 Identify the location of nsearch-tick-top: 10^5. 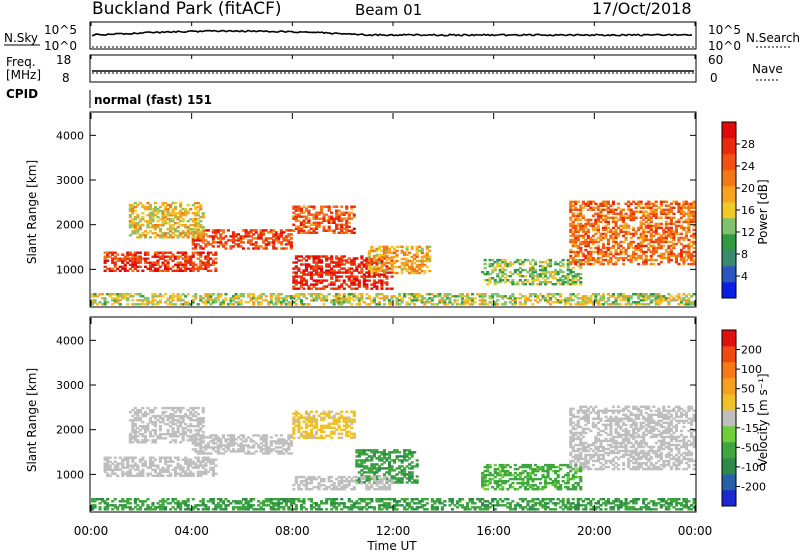
(724, 30).